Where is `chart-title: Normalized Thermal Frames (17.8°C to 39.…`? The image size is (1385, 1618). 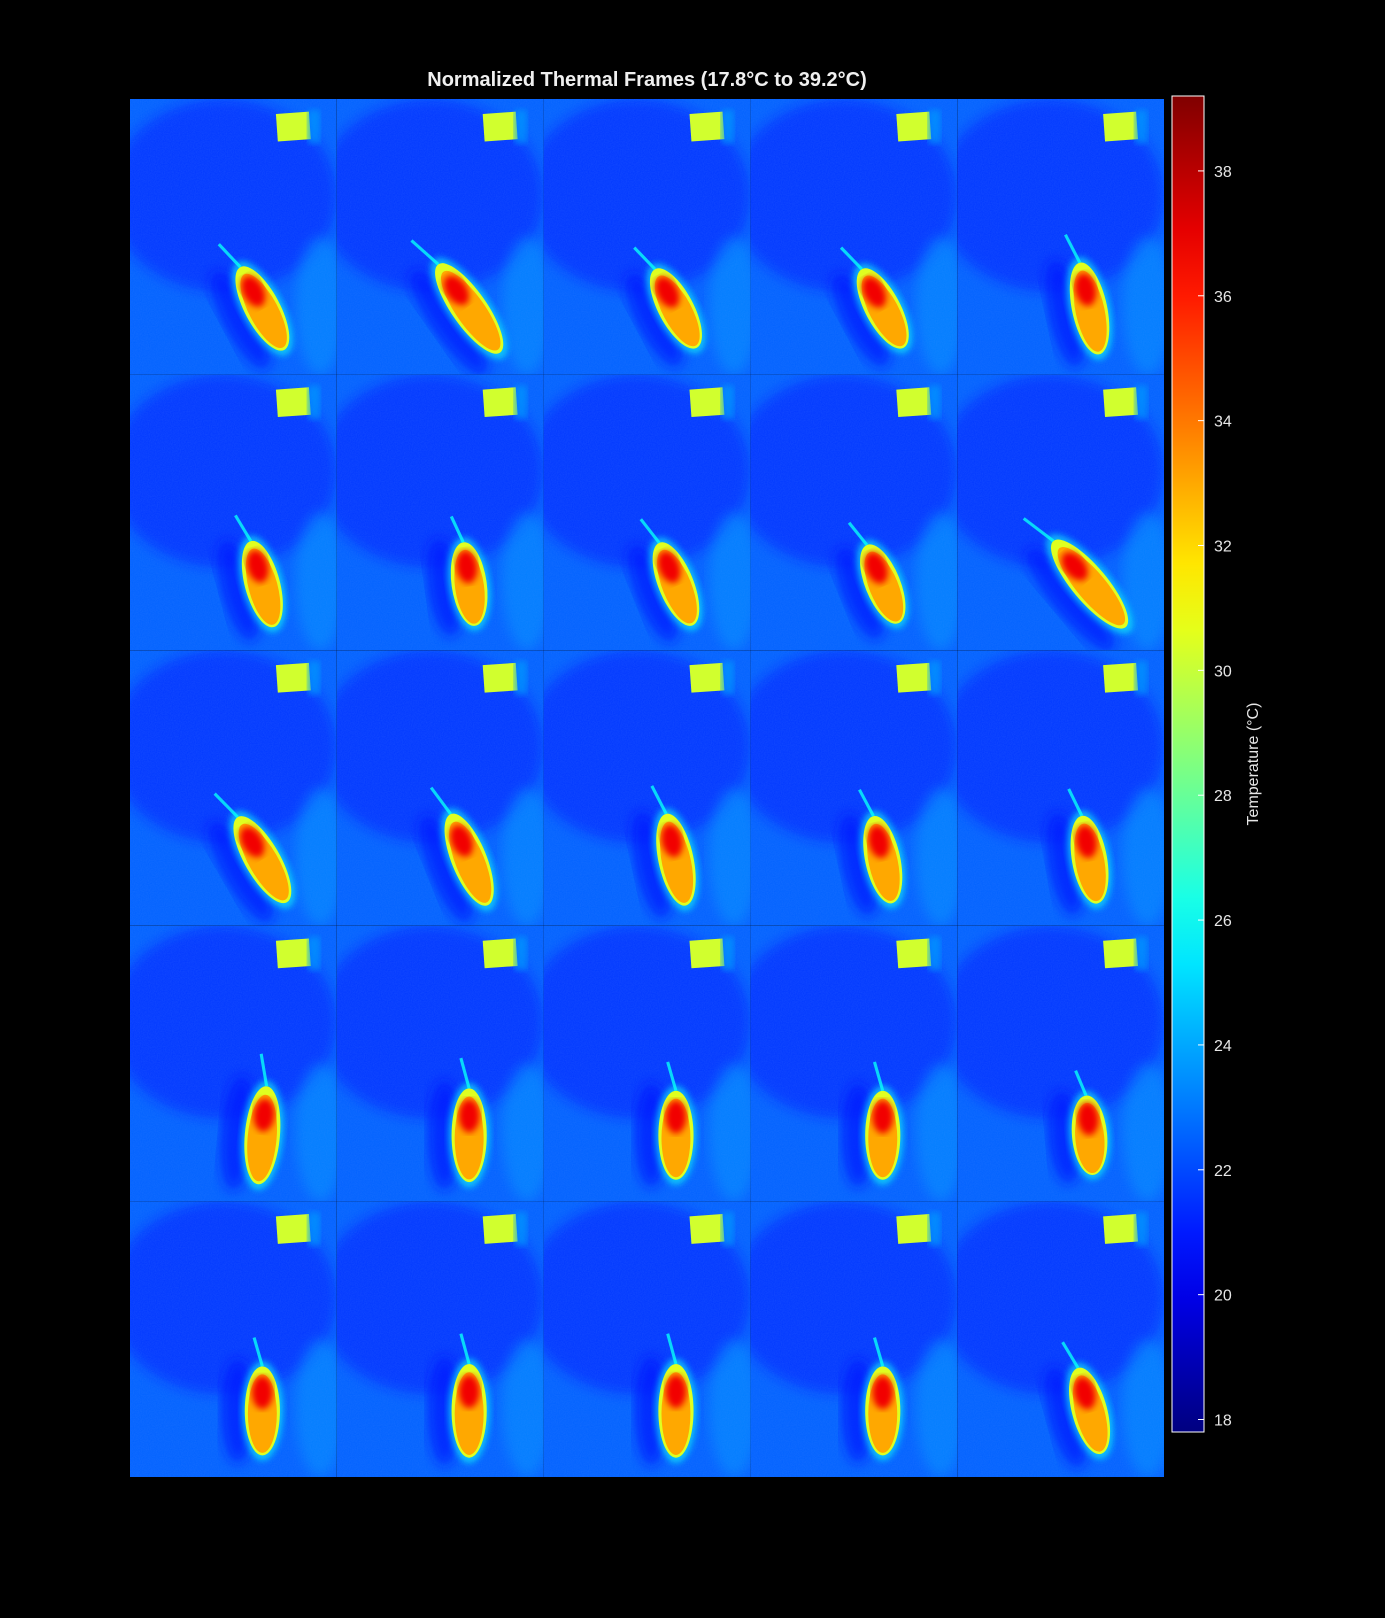
chart-title: Normalized Thermal Frames (17.8°C to 39.… is located at coordinates (647, 80).